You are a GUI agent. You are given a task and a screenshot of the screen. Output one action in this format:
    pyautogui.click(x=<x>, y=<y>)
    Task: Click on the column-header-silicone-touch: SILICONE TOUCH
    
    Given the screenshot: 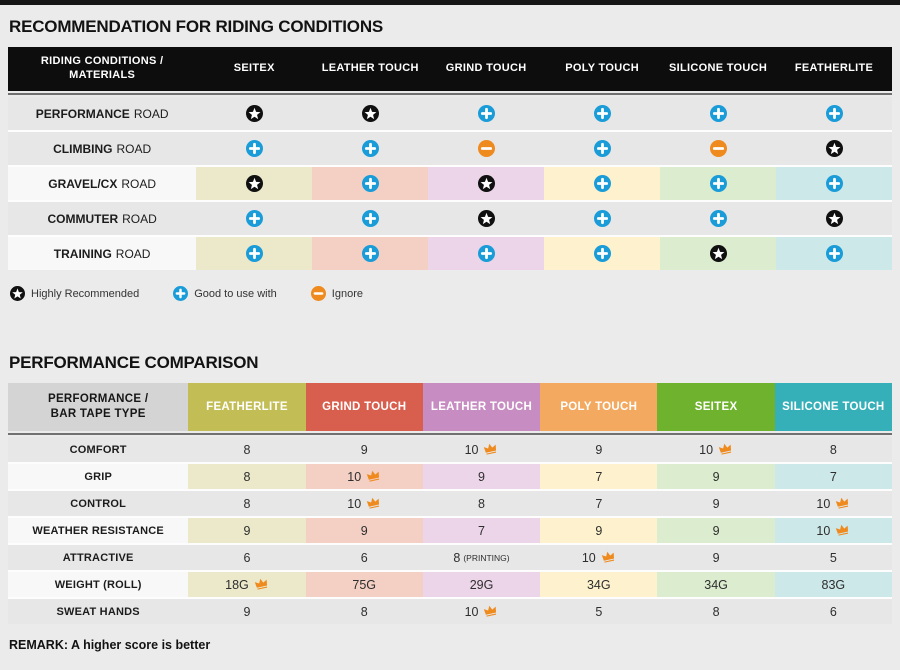 What is the action you would take?
    pyautogui.click(x=718, y=68)
    